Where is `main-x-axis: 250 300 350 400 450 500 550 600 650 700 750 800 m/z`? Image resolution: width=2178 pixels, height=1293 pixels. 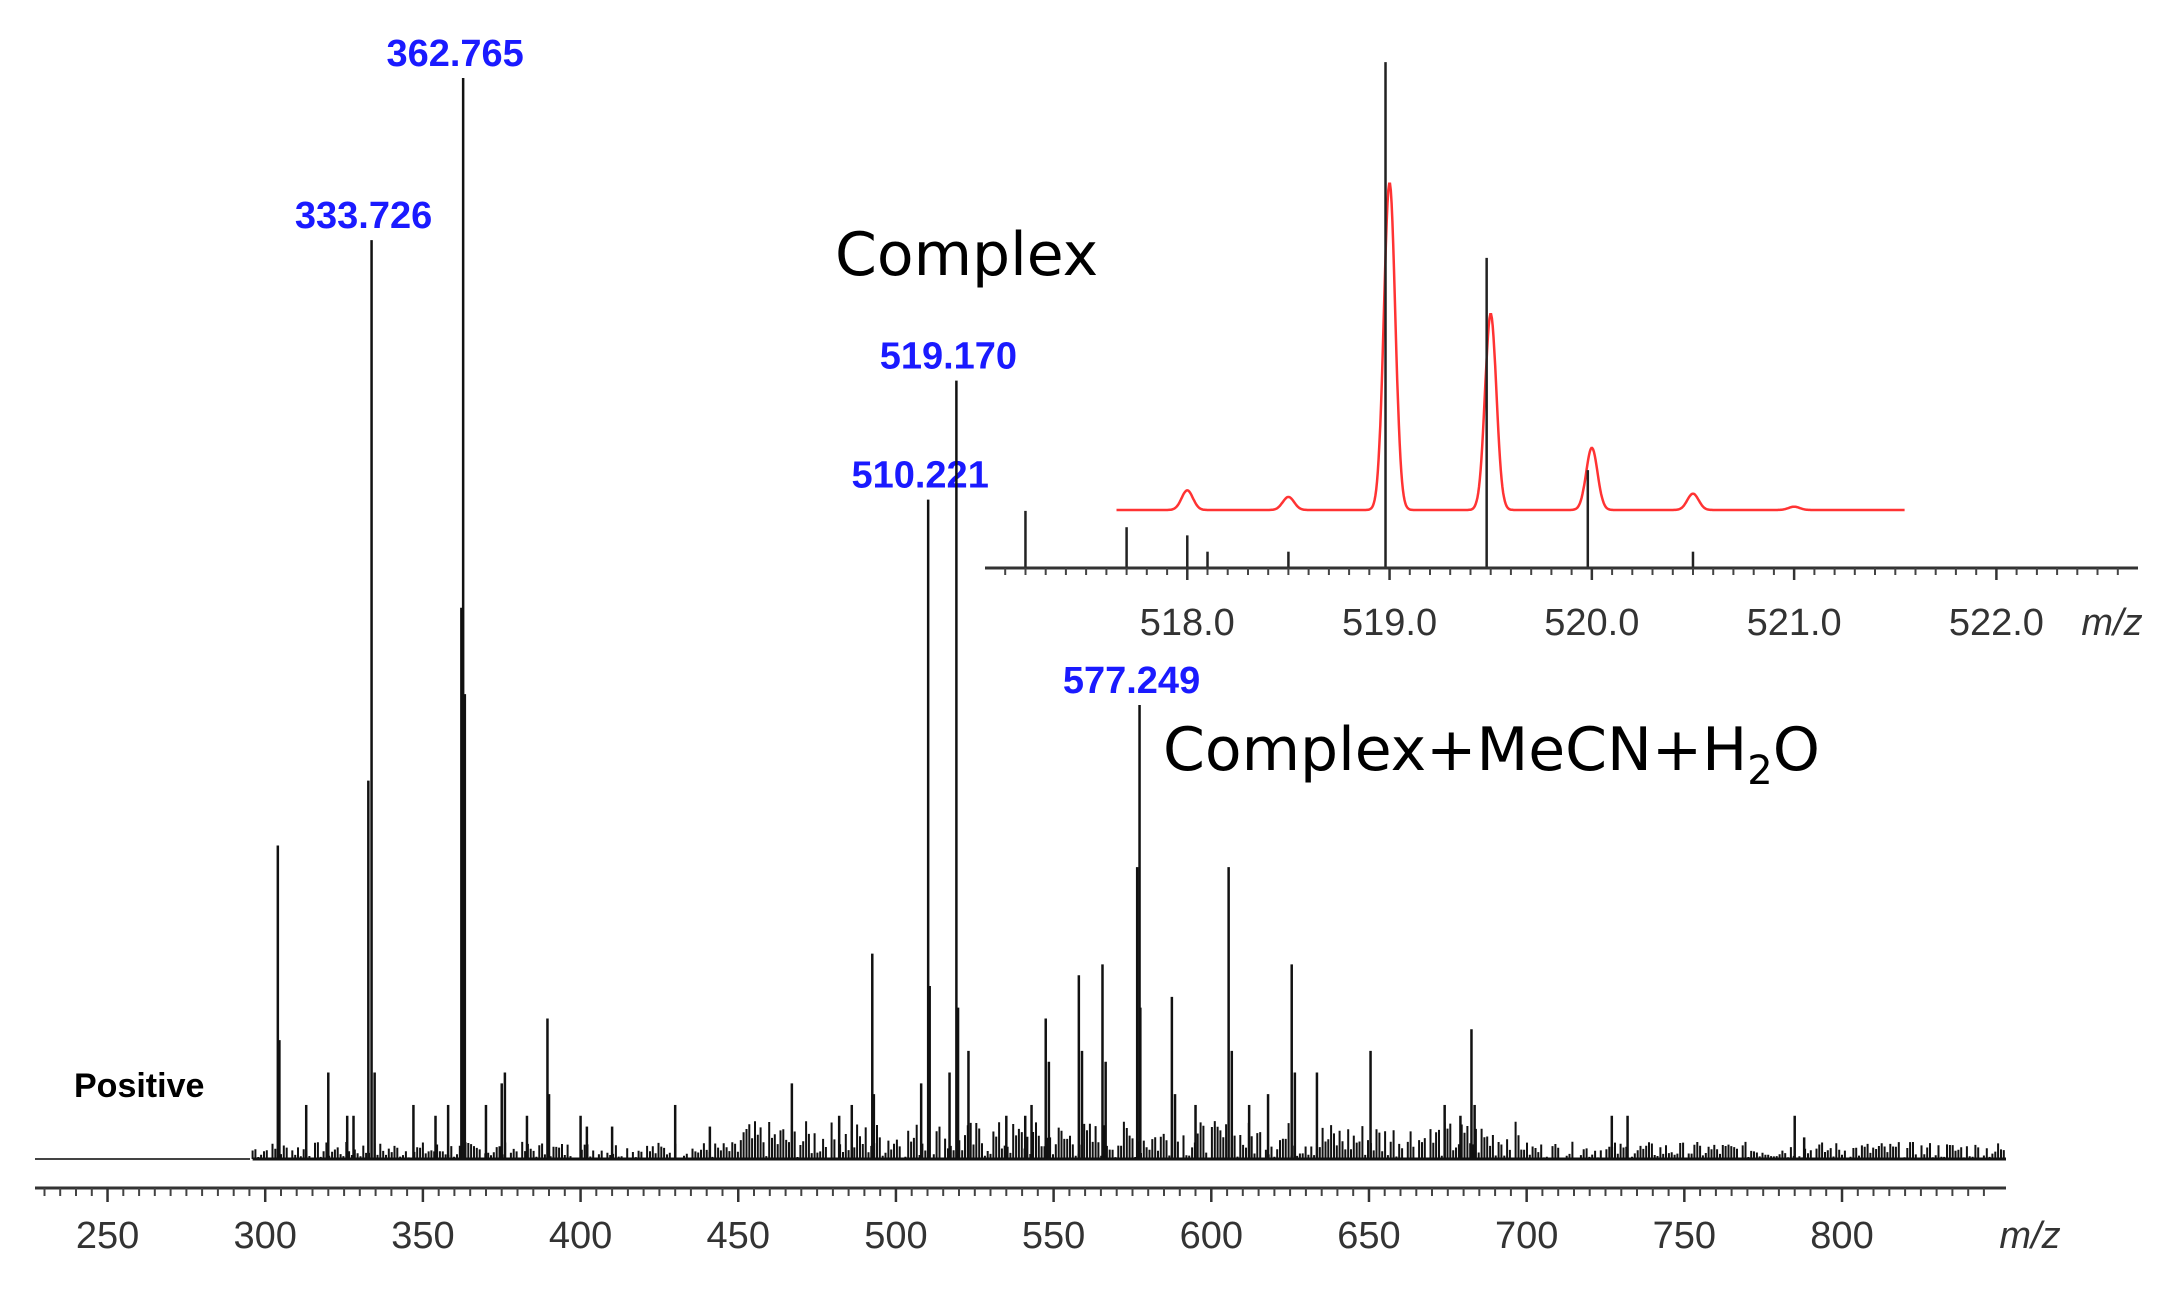 main-x-axis: 250 300 350 400 450 500 550 600 650 700 750 800 m/z is located at coordinates (1048, 1221).